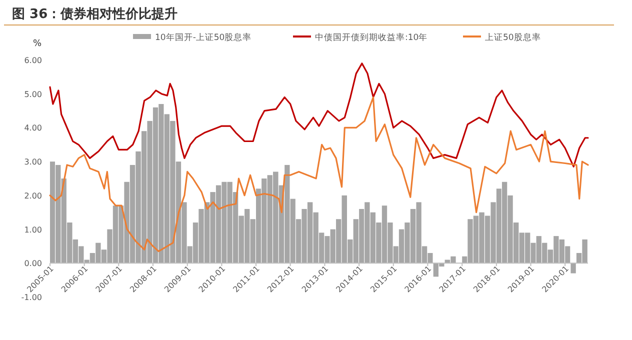 The width and height of the screenshot is (632, 340). What do you see at coordinates (513, 37) in the screenshot?
I see `legend-label: 上证50股息率` at bounding box center [513, 37].